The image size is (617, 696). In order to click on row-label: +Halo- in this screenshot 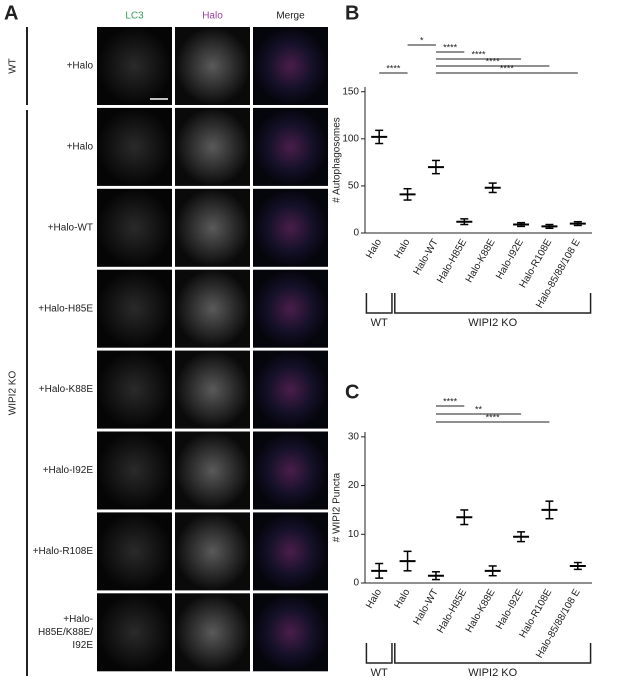, I will do `click(78, 619)`.